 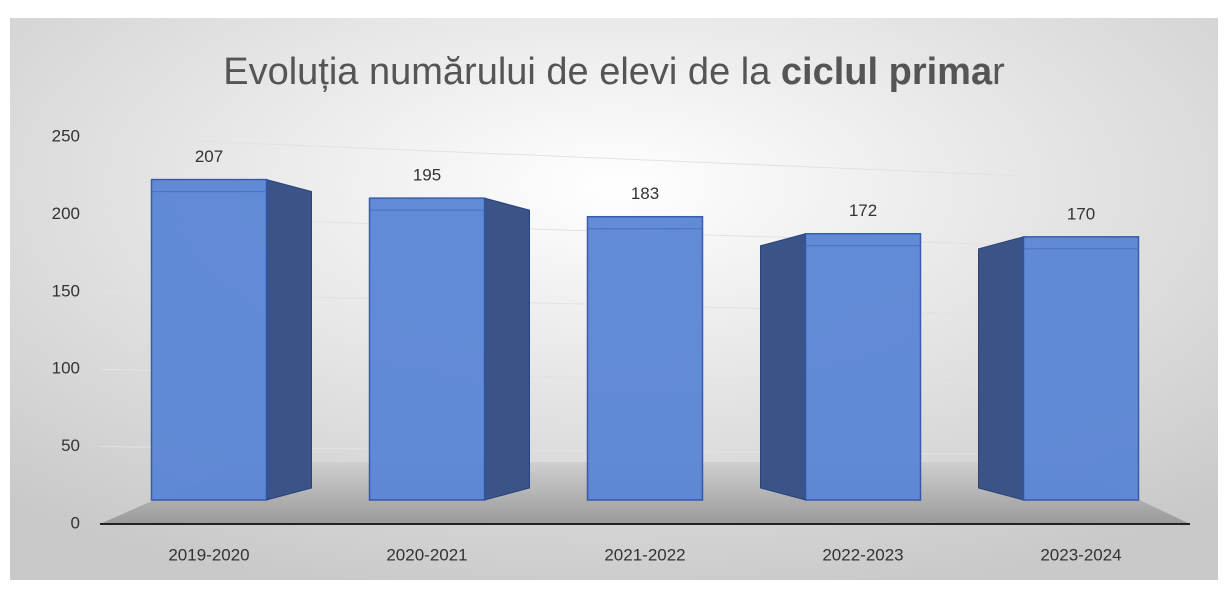 I want to click on y-tick-label: 150, so click(x=66, y=290).